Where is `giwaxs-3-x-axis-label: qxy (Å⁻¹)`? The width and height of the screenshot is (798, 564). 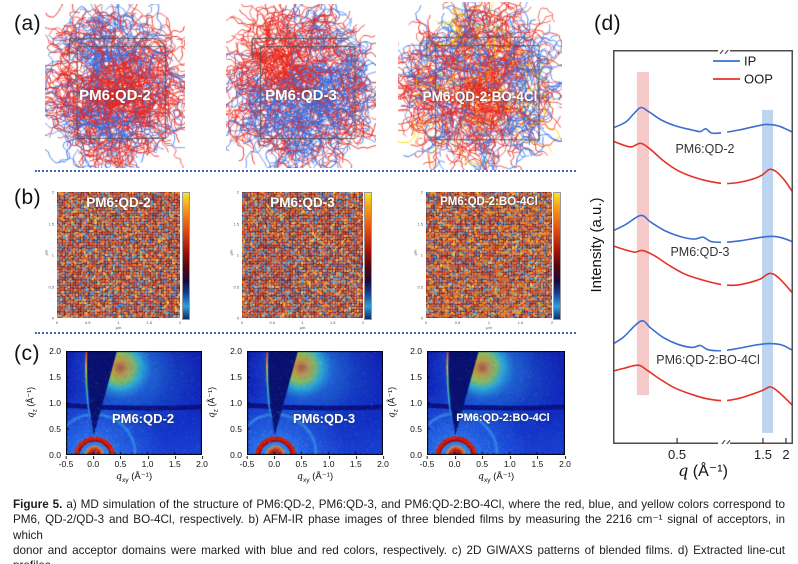
giwaxs-3-x-axis-label: qxy (Å⁻¹) is located at coordinates (496, 477).